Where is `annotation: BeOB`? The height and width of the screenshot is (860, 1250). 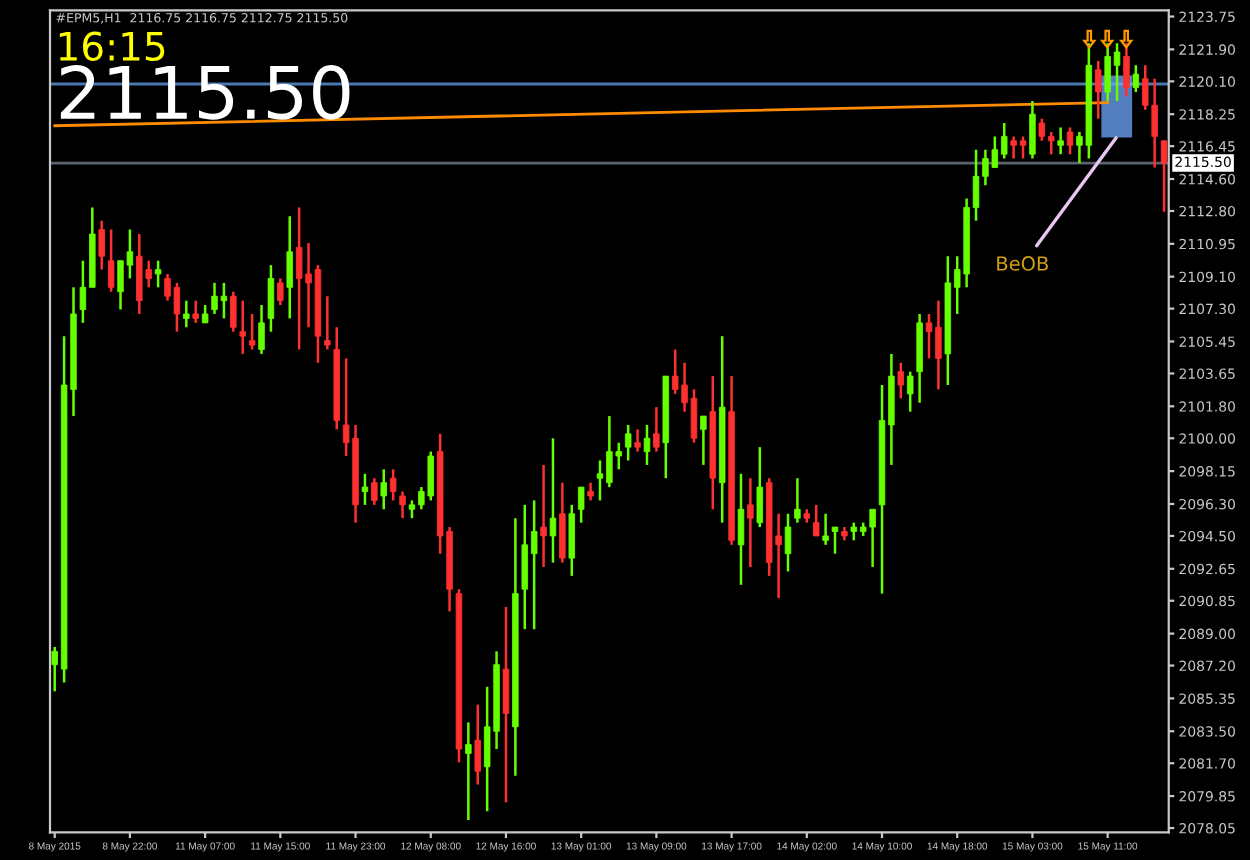
annotation: BeOB is located at coordinates (1022, 263).